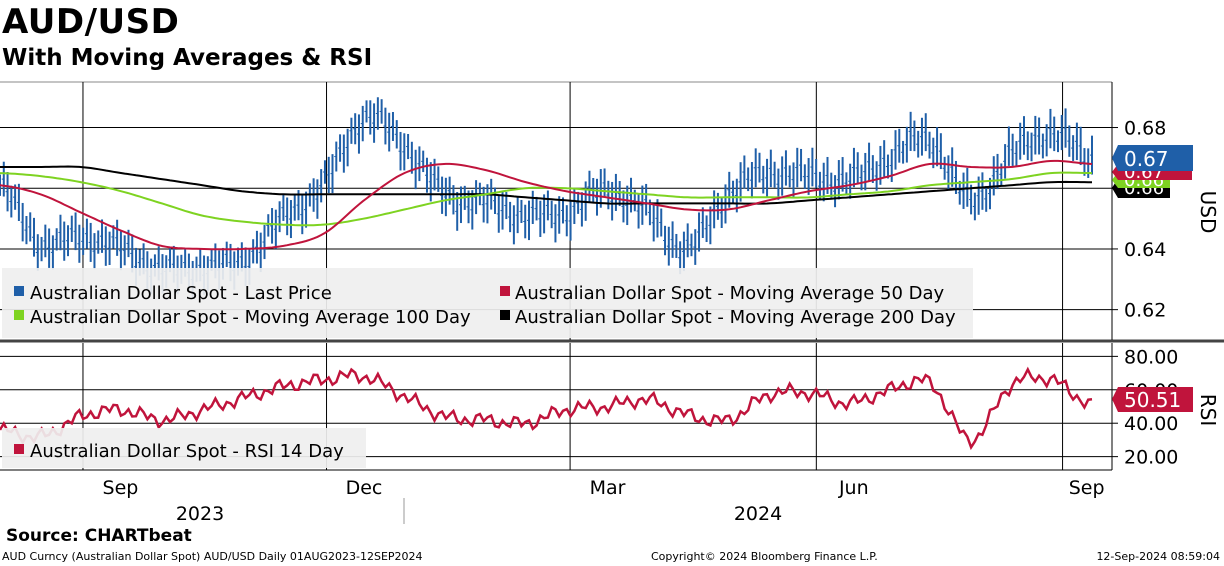 The image size is (1224, 566). I want to click on price-legend-background, so click(487, 303).